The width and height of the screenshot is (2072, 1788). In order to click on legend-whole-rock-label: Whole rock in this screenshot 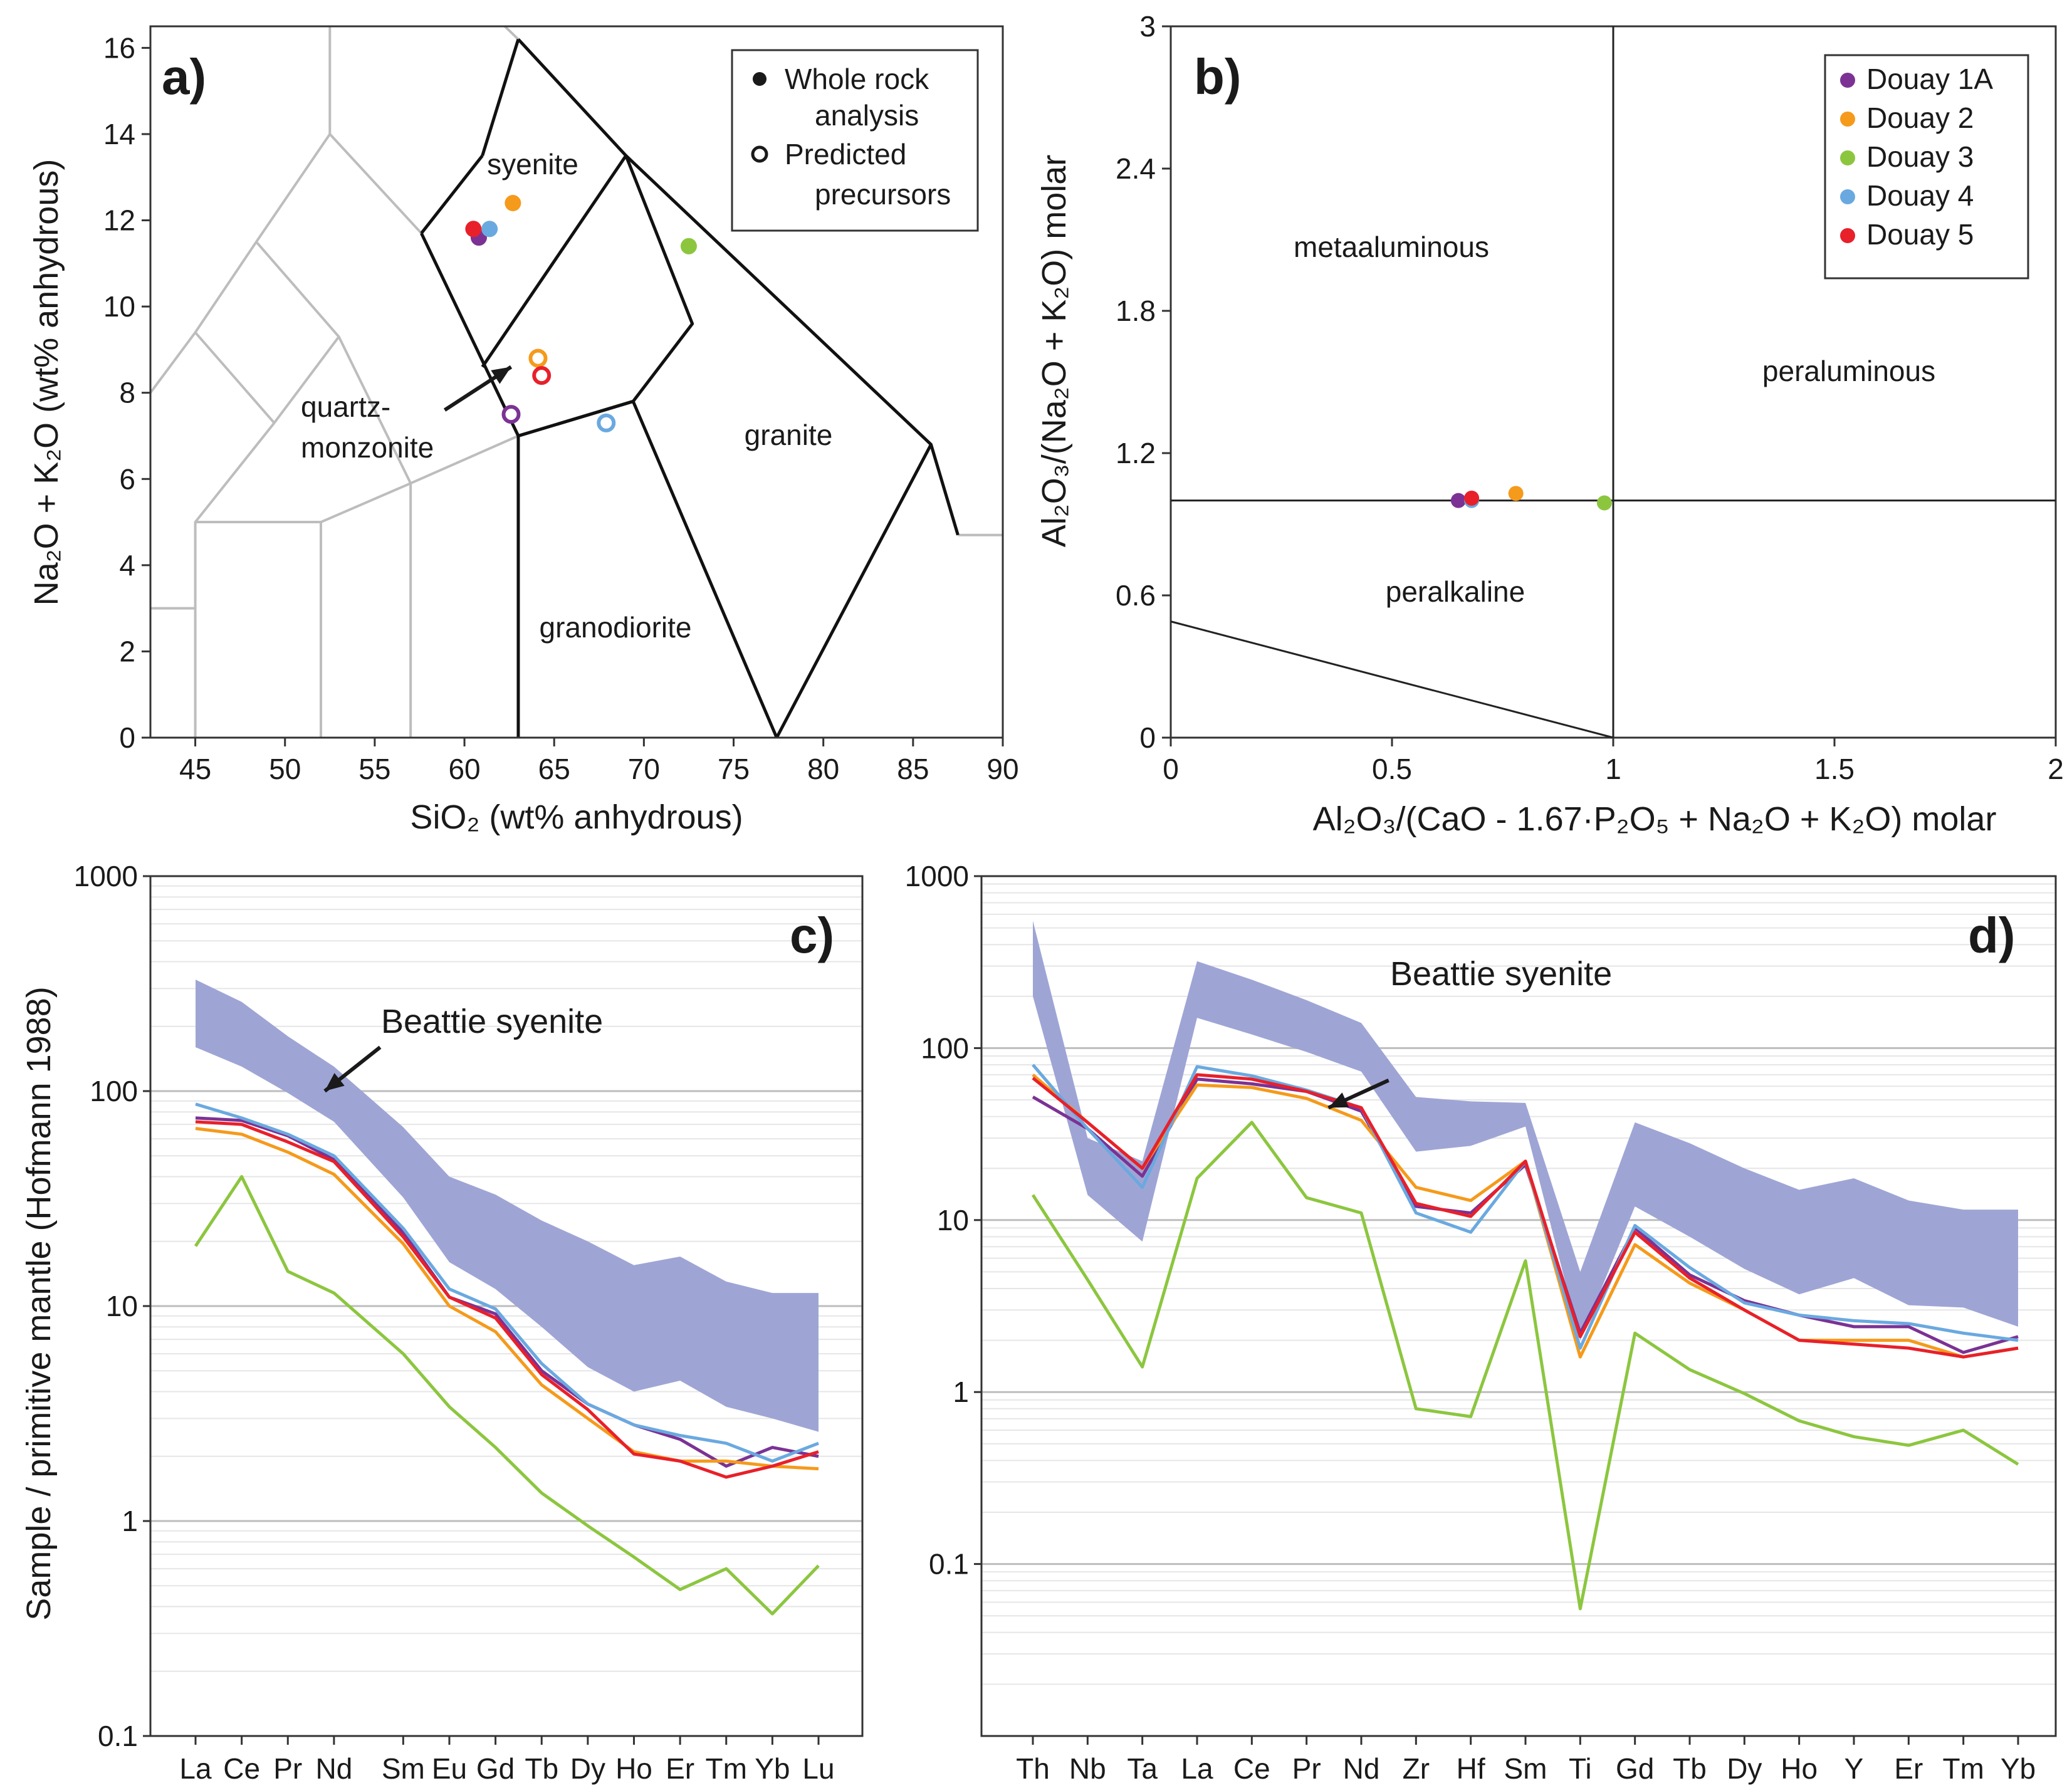, I will do `click(857, 79)`.